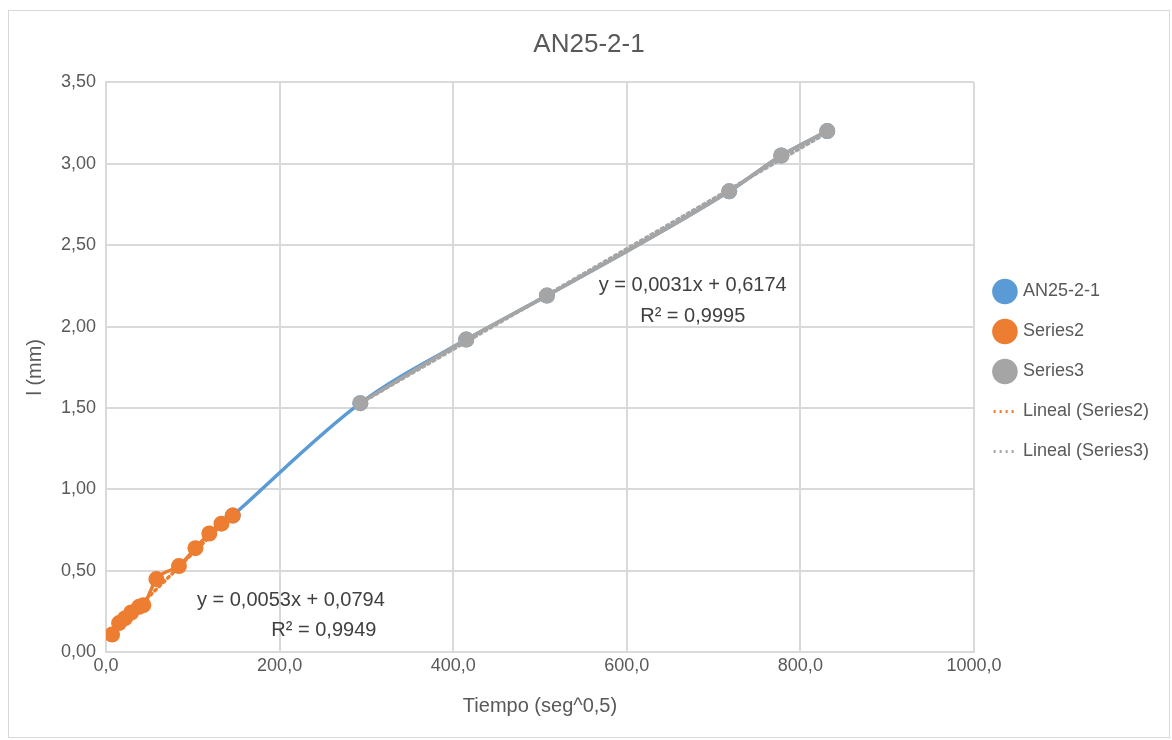 The height and width of the screenshot is (740, 1172). I want to click on y-tick-label: 1,00, so click(78, 488).